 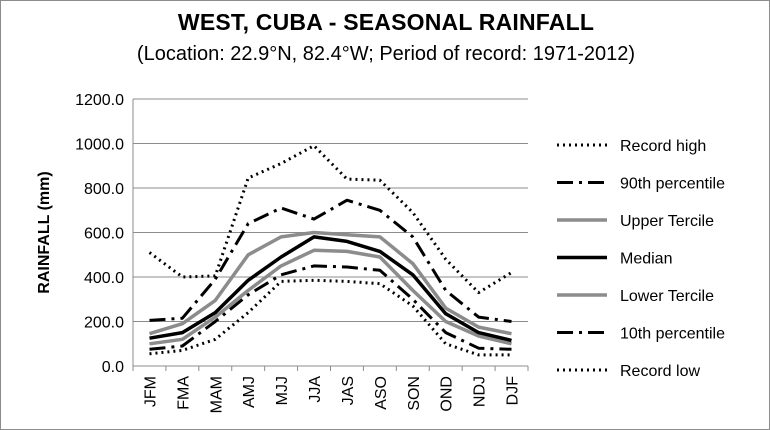 What do you see at coordinates (104, 278) in the screenshot?
I see `y-tick-label: 400.0` at bounding box center [104, 278].